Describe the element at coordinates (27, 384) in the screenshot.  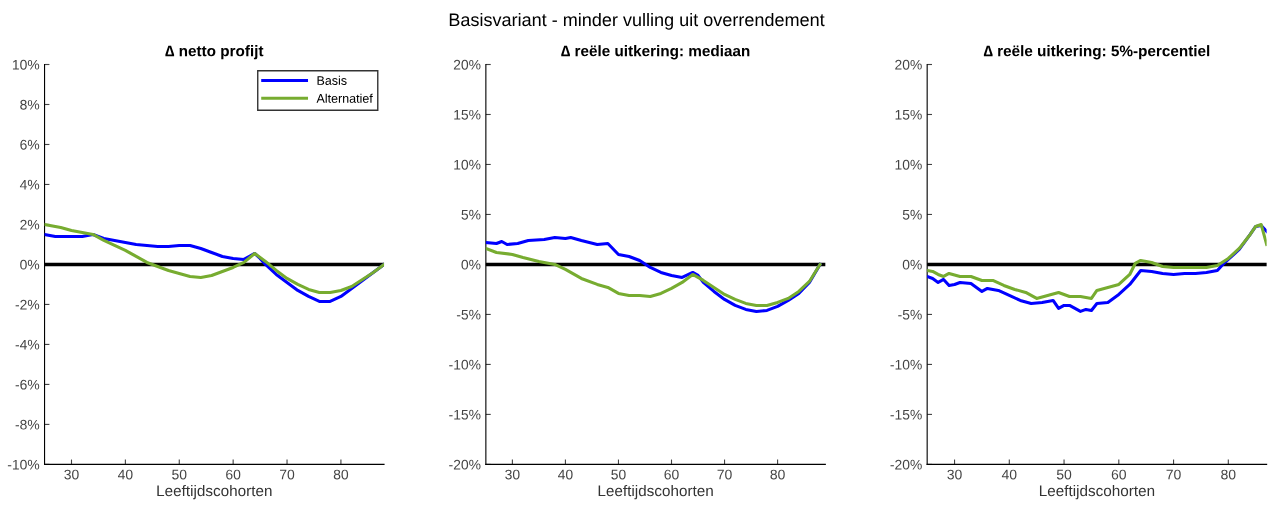
I see `y-tick-label: -6%` at that location.